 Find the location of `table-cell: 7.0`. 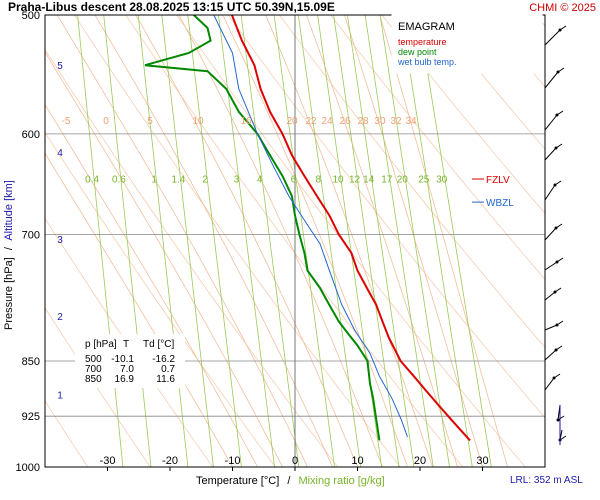

table-cell: 7.0 is located at coordinates (127, 369).